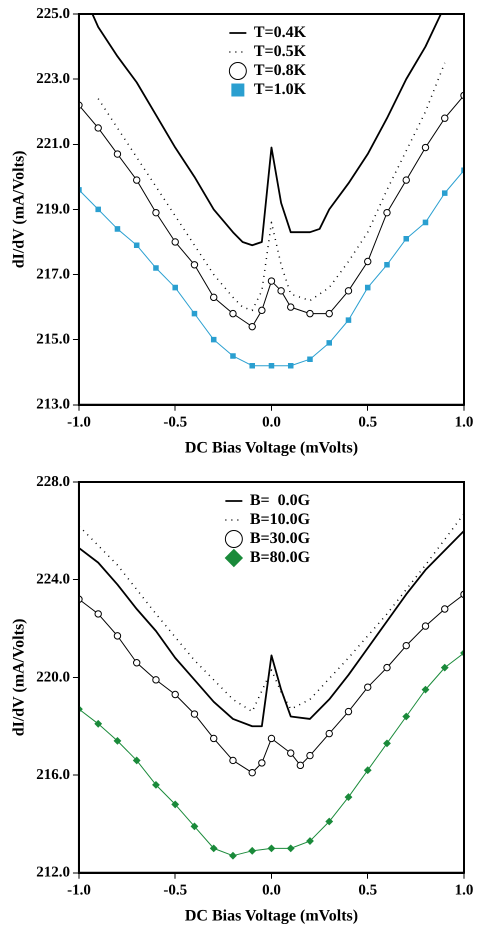 The height and width of the screenshot is (939, 482). What do you see at coordinates (53, 482) in the screenshot?
I see `y-tick-label: 228.0` at bounding box center [53, 482].